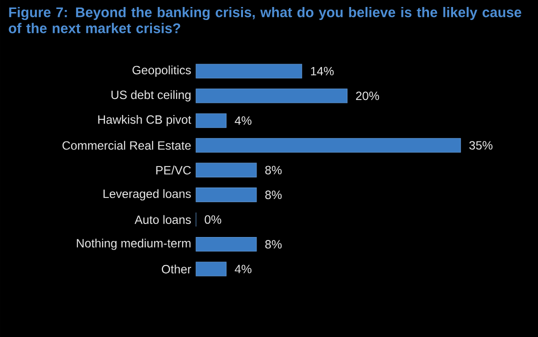  I want to click on y-tick-label: Leveraged loans, so click(147, 194).